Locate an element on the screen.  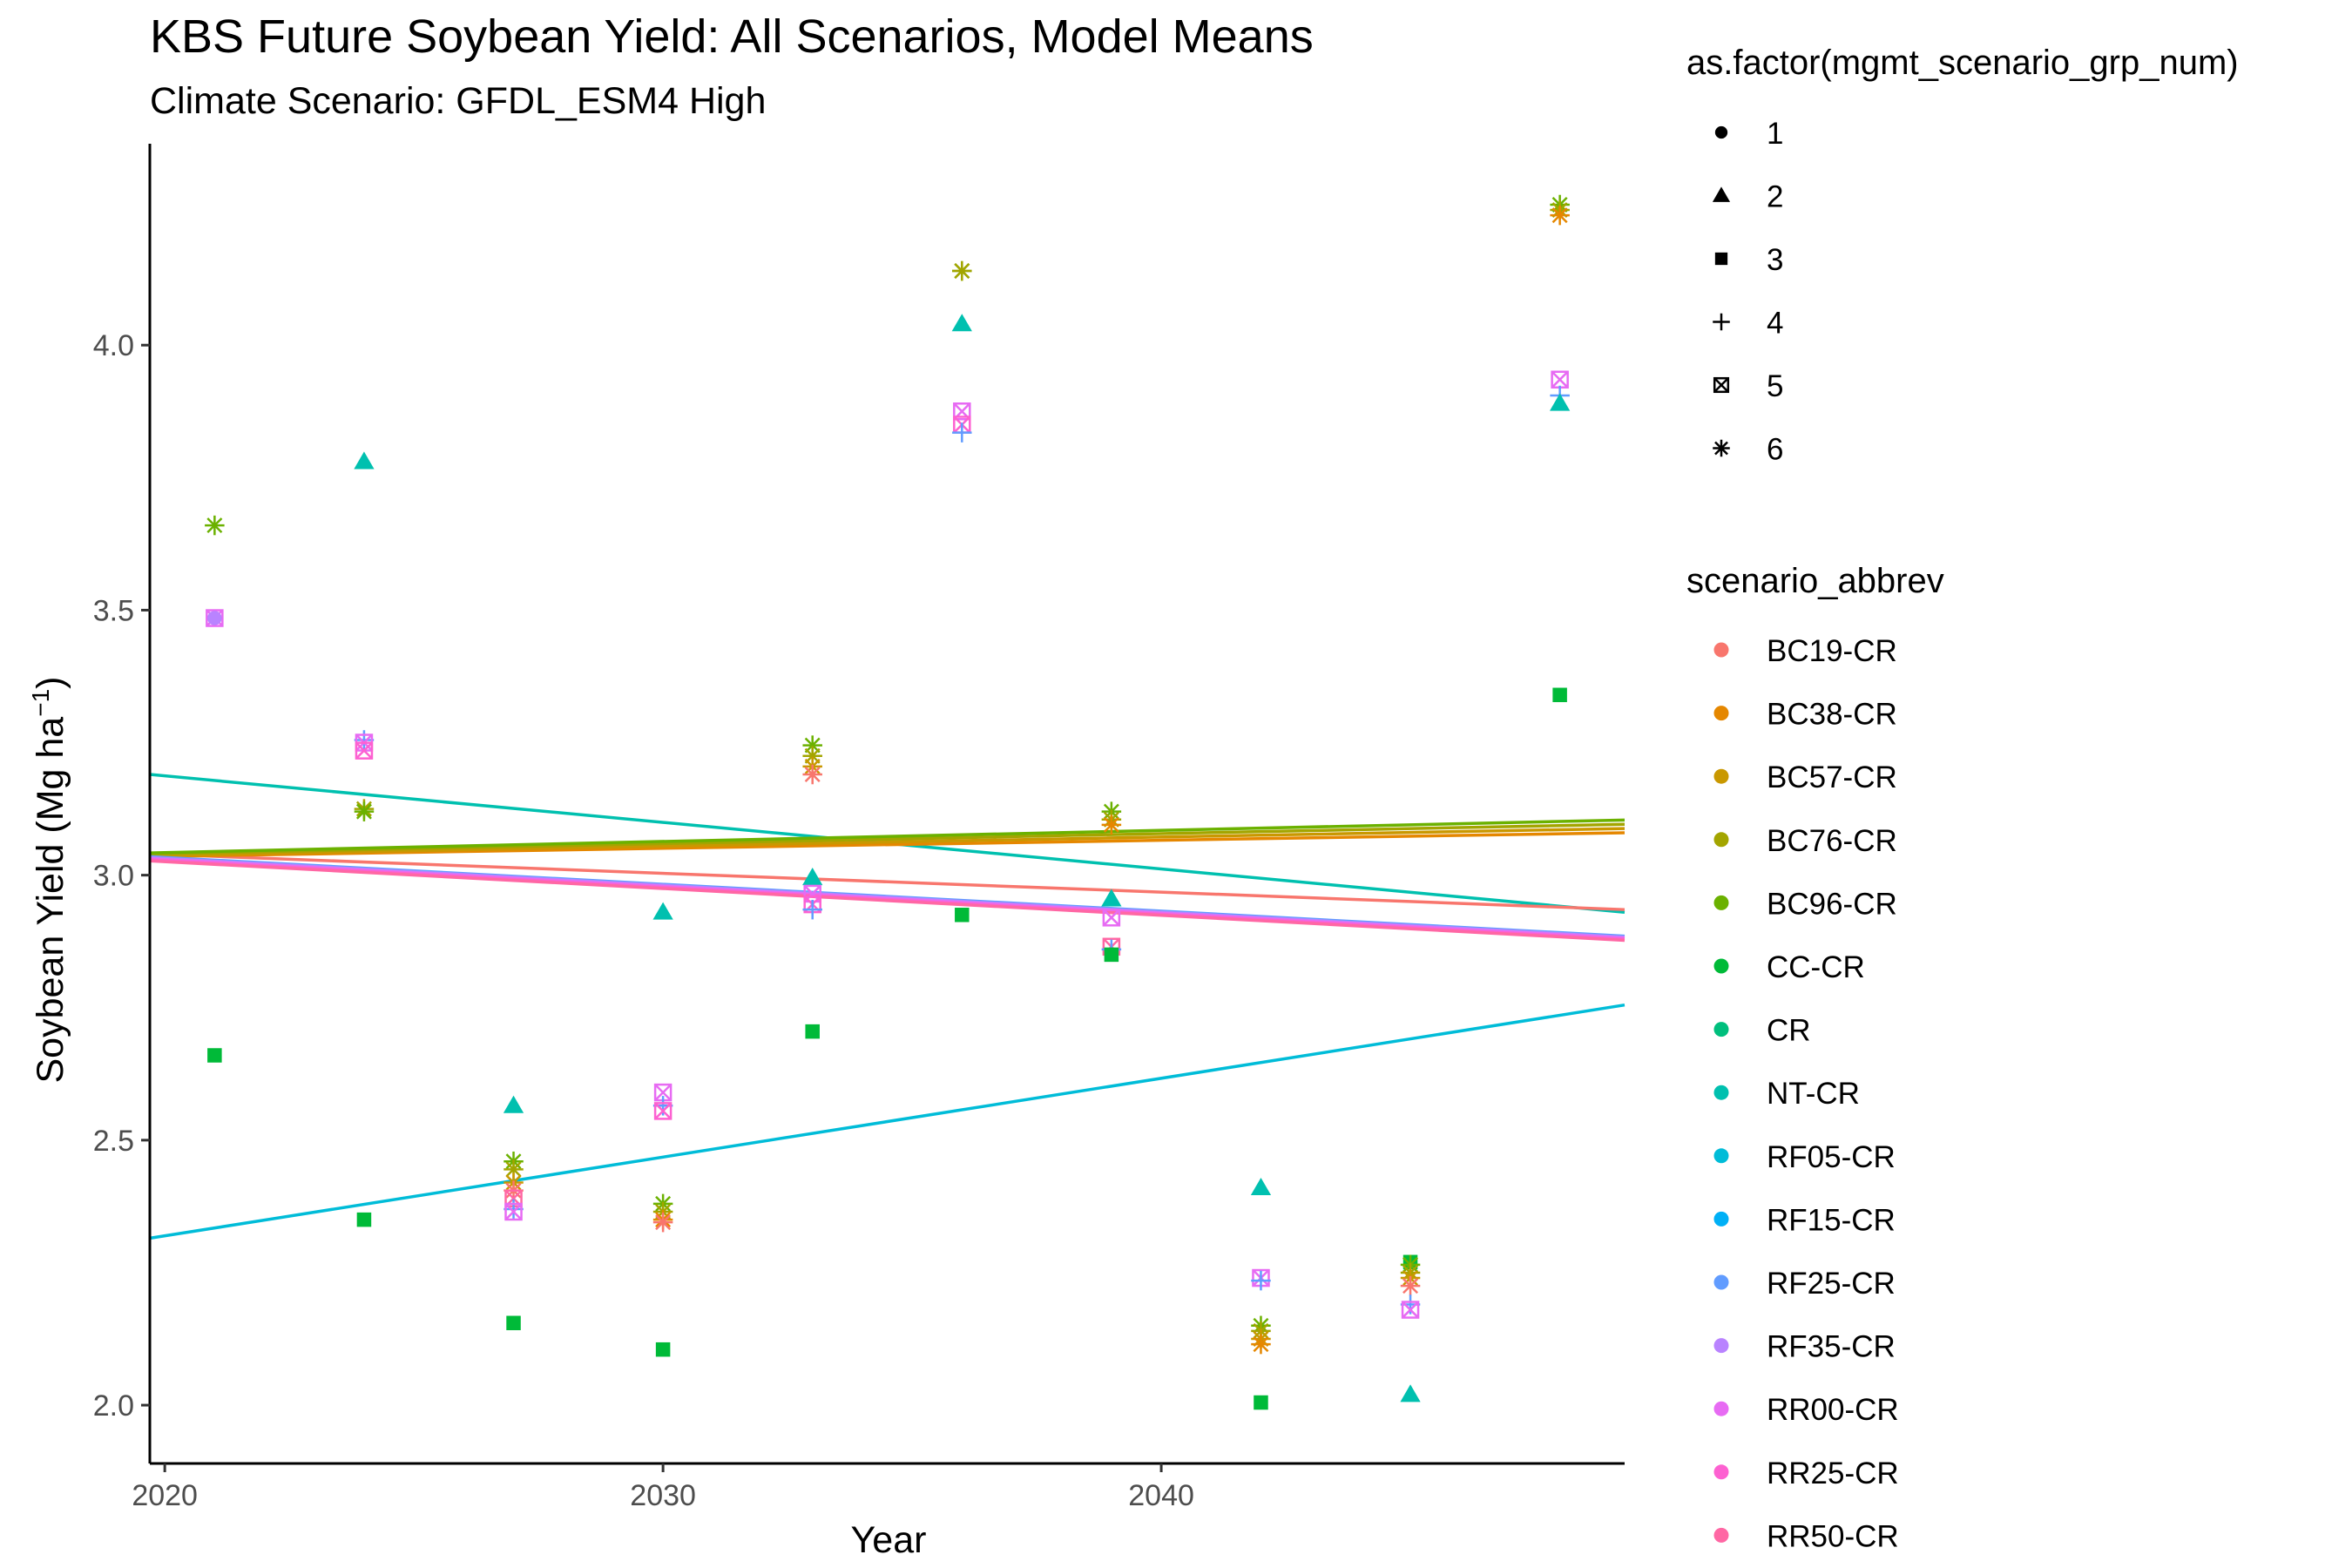
legend-key-square-cross is located at coordinates (1722, 385).